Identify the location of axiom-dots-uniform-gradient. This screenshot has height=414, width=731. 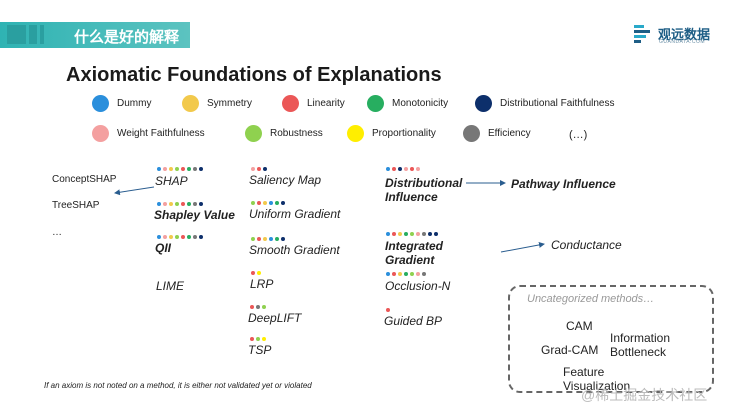
(269, 203).